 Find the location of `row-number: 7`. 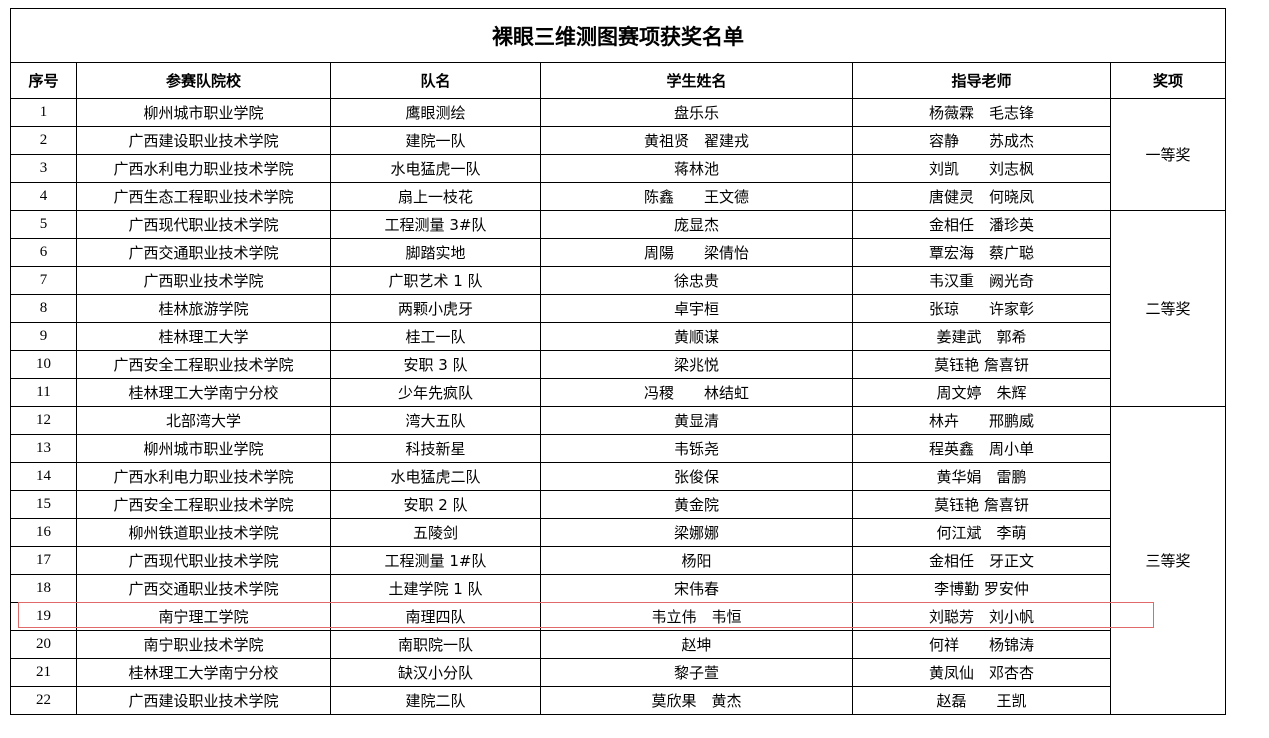

row-number: 7 is located at coordinates (43, 280).